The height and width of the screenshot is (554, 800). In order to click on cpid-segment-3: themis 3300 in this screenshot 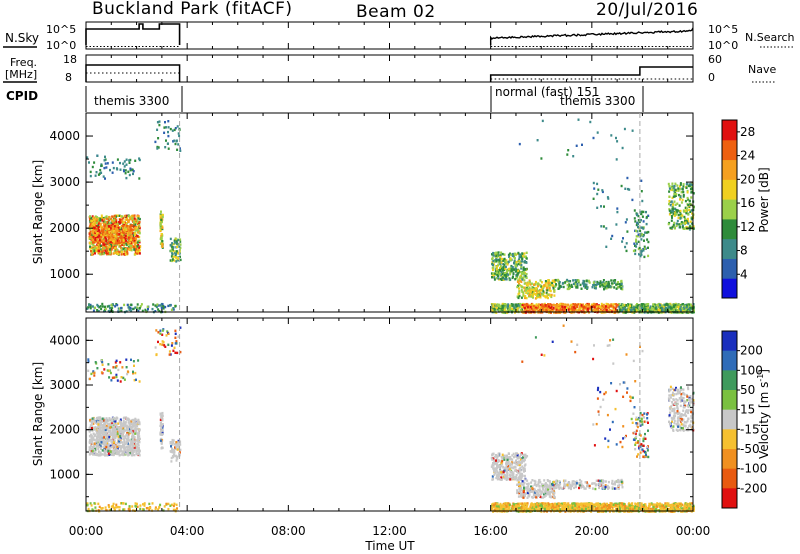, I will do `click(597, 101)`.